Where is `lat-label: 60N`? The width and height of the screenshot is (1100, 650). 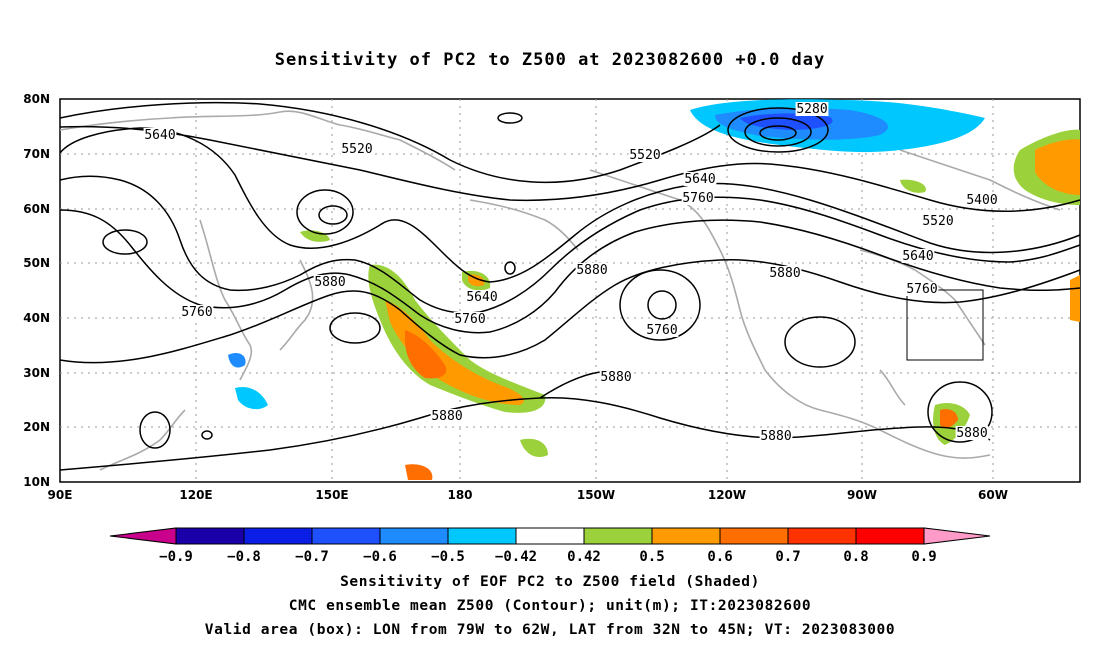 lat-label: 60N is located at coordinates (36, 209).